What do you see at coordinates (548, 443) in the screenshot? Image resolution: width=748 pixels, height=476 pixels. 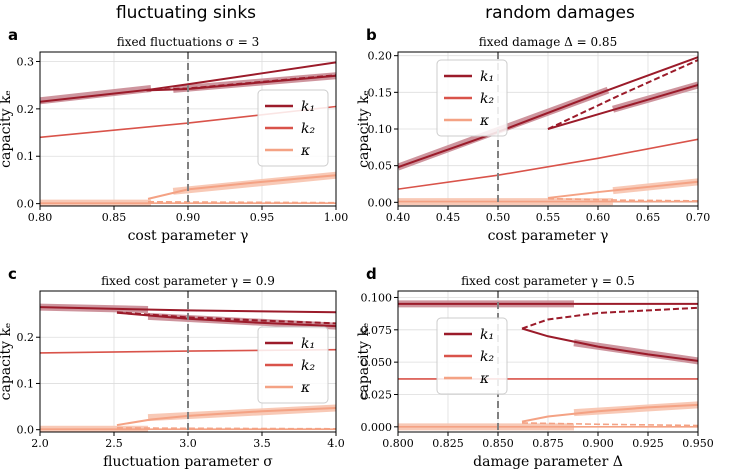 I see `x-tick-label: 0.875` at bounding box center [548, 443].